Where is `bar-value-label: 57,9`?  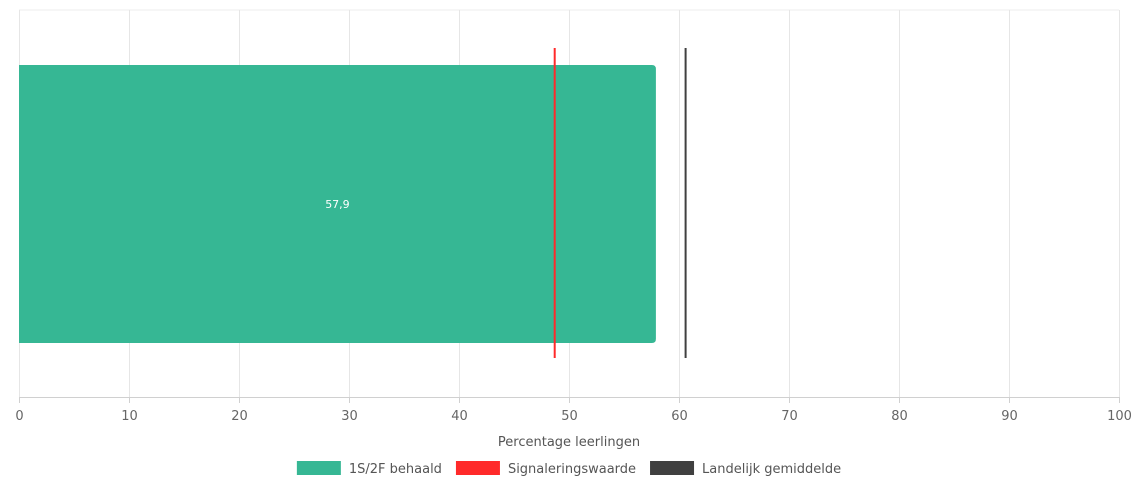
bar-value-label: 57,9 is located at coordinates (337, 204).